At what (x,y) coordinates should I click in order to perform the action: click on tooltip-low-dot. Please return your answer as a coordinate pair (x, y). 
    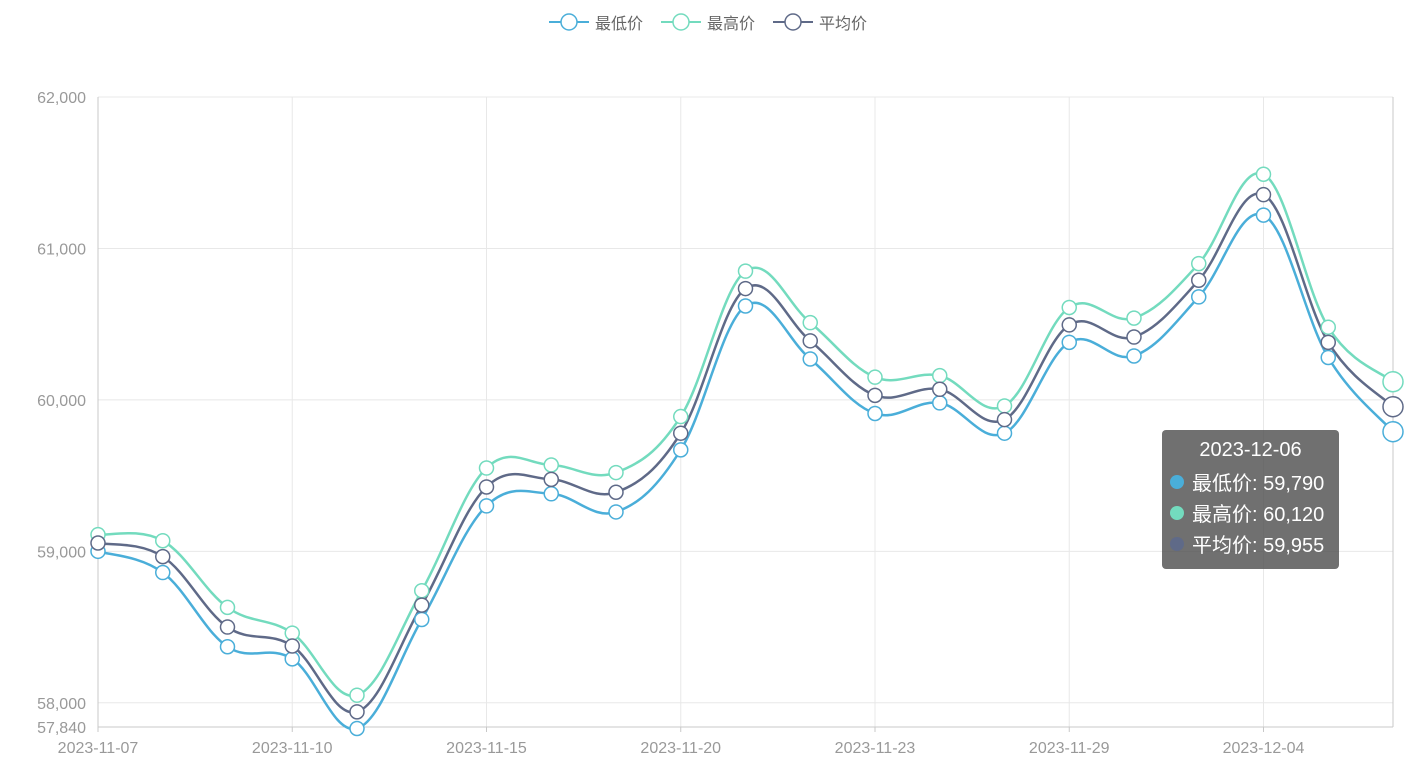
    Looking at the image, I should click on (1177, 481).